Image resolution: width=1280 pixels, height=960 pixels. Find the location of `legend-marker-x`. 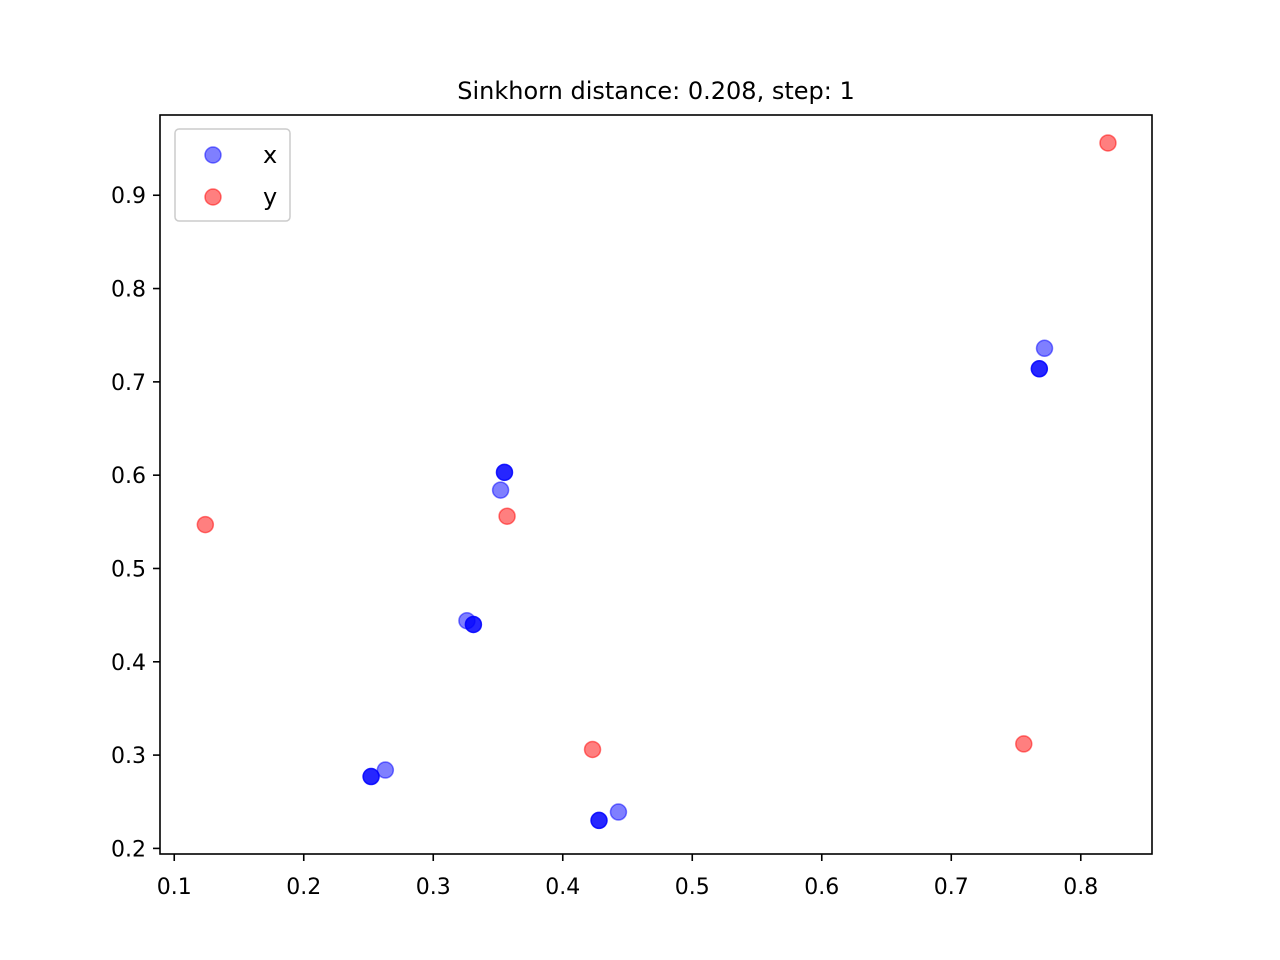

legend-marker-x is located at coordinates (213, 155).